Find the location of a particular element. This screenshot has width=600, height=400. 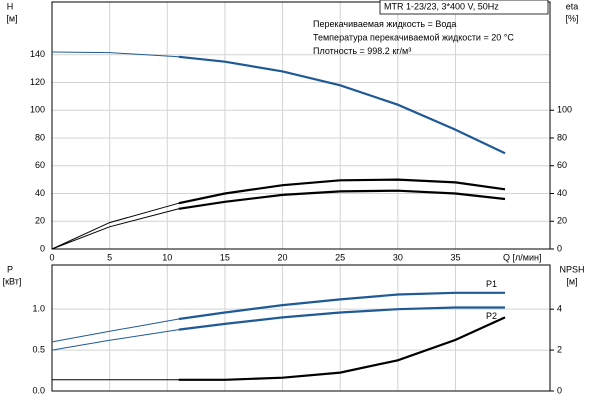

x-tick-label: 20 is located at coordinates (283, 257).